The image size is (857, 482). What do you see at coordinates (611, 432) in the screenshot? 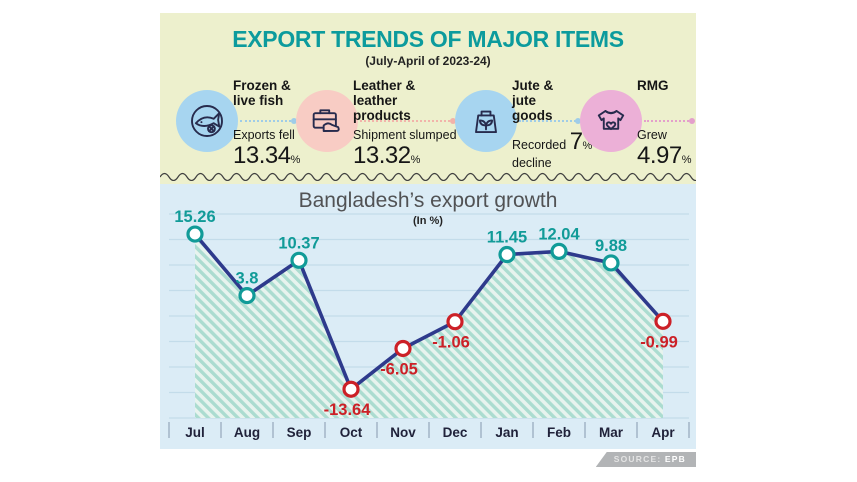
I see `month-label: Mar` at bounding box center [611, 432].